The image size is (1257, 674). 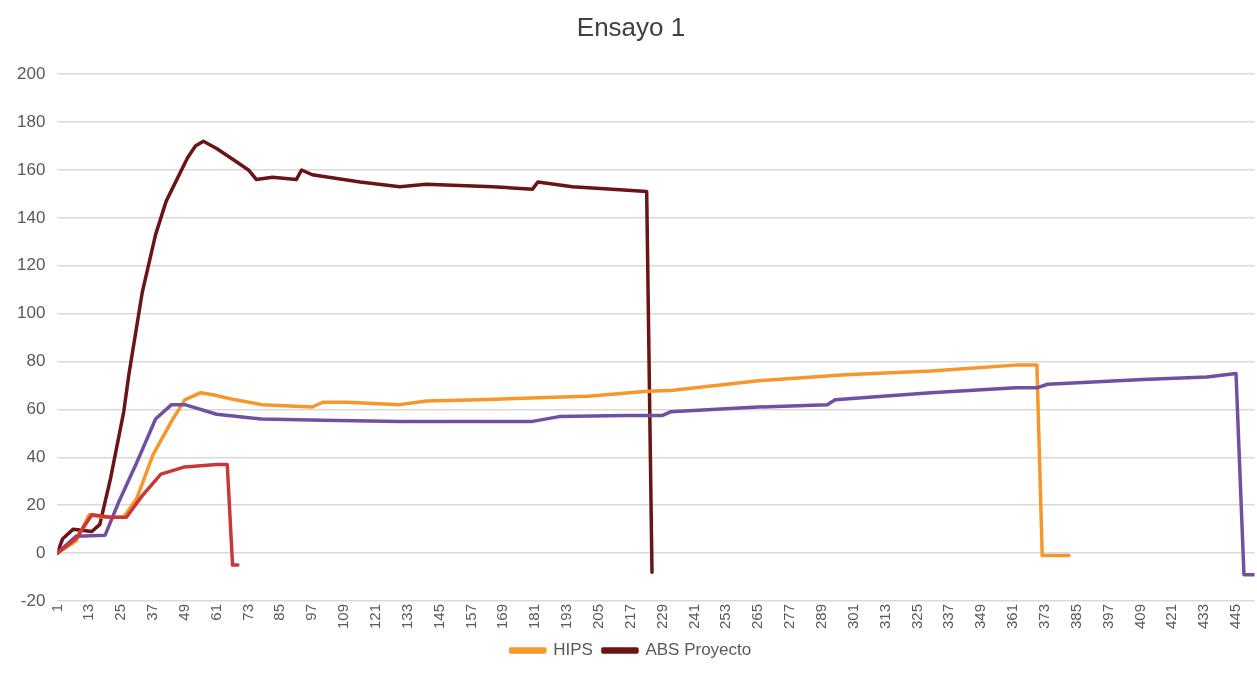 I want to click on x-tick-label: 409, so click(x=1139, y=616).